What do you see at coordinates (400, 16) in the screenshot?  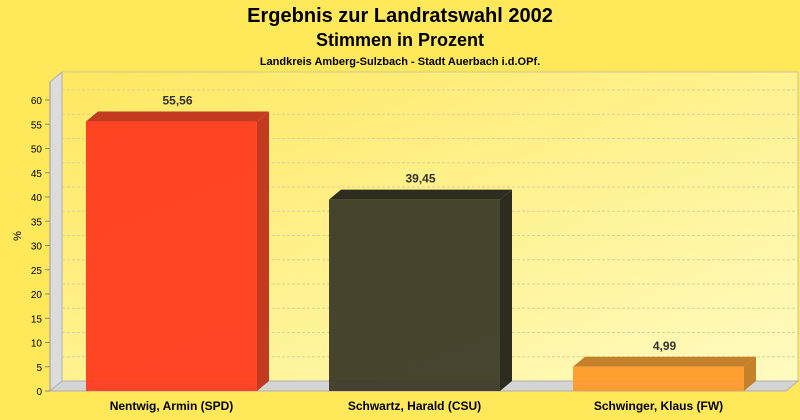 I see `chart-title: Ergebnis zur Landratswahl 2002` at bounding box center [400, 16].